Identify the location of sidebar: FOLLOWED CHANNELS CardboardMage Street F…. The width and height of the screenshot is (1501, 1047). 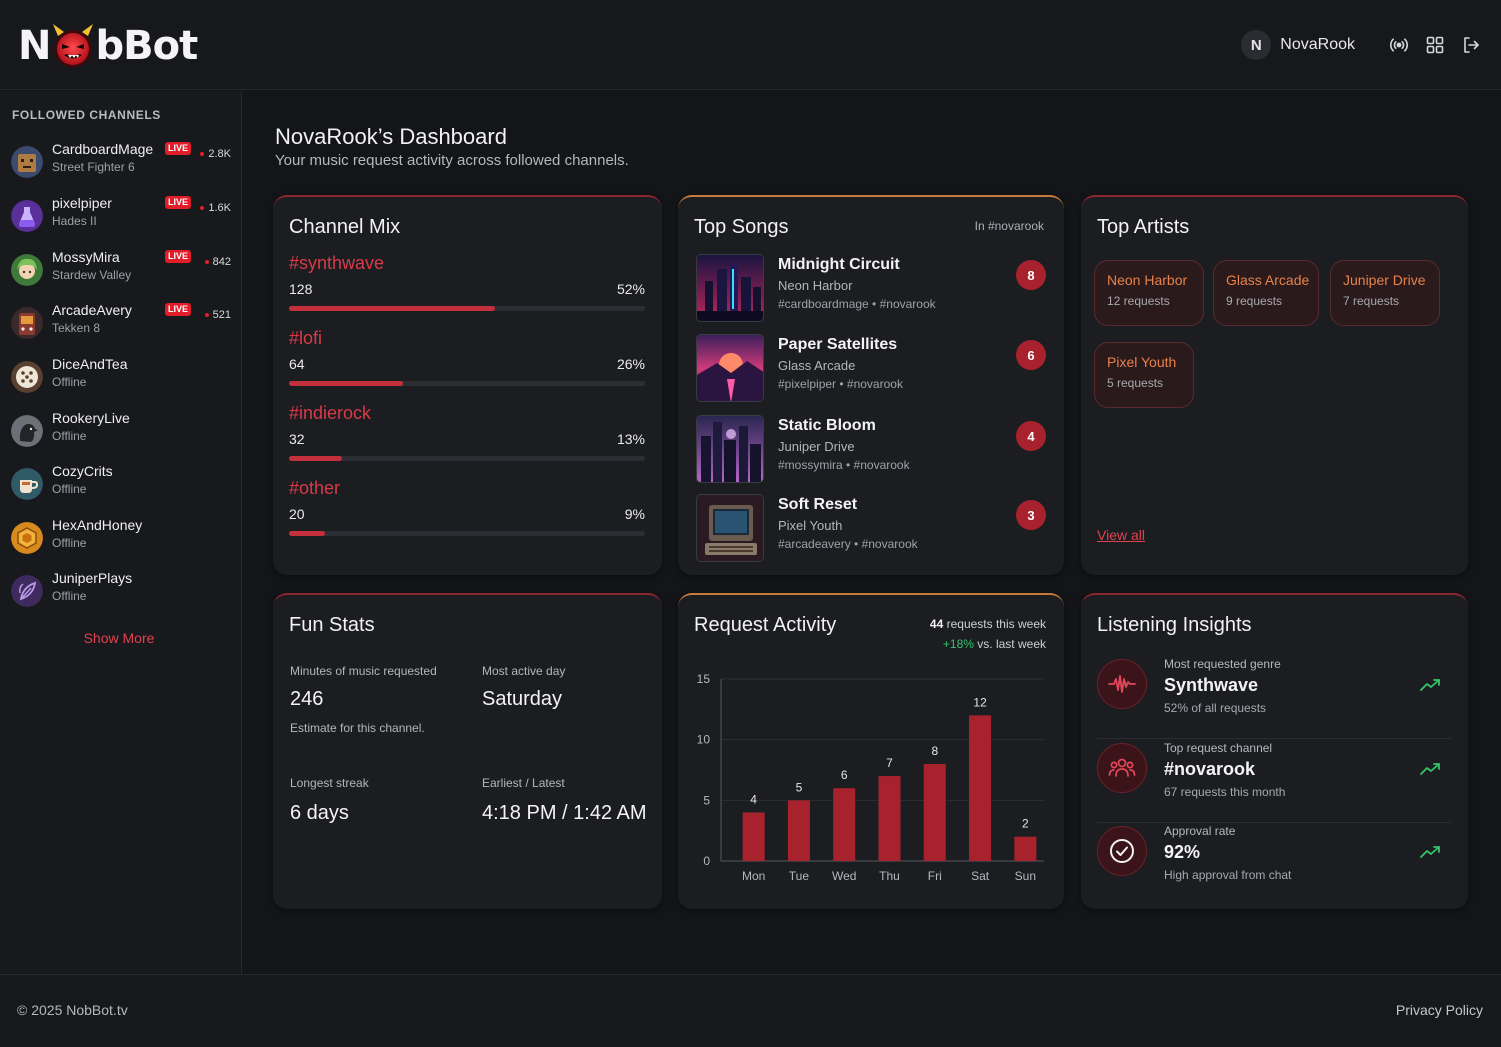
(121, 532).